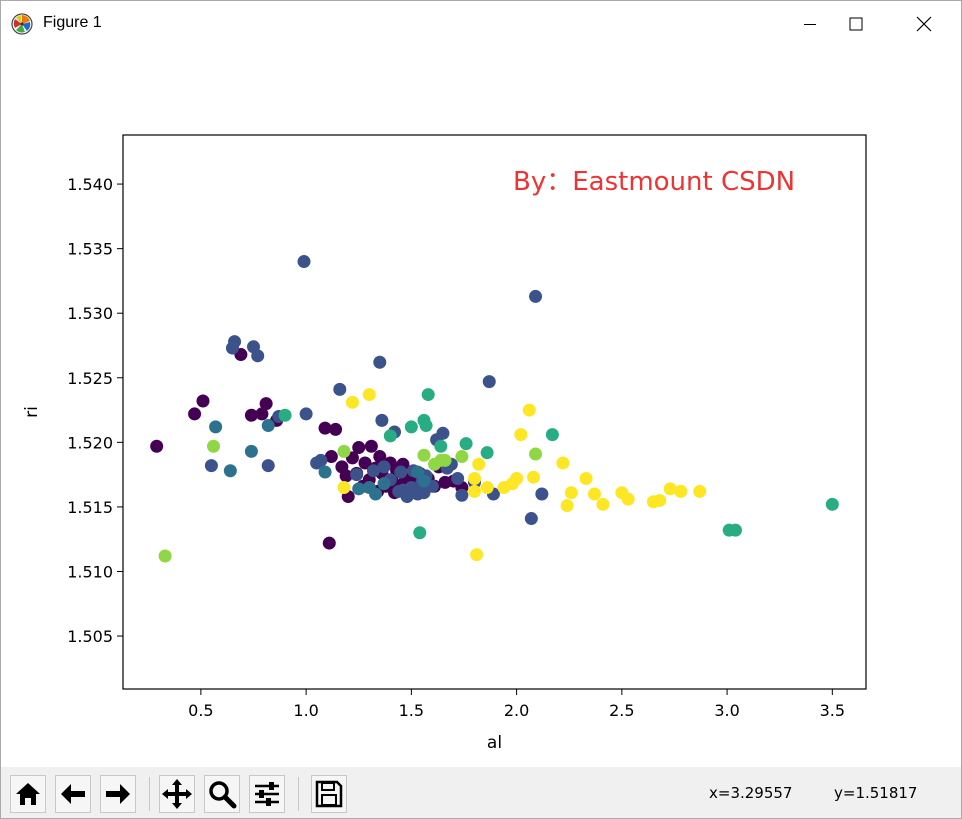 The image size is (962, 819). I want to click on save-button, so click(329, 794).